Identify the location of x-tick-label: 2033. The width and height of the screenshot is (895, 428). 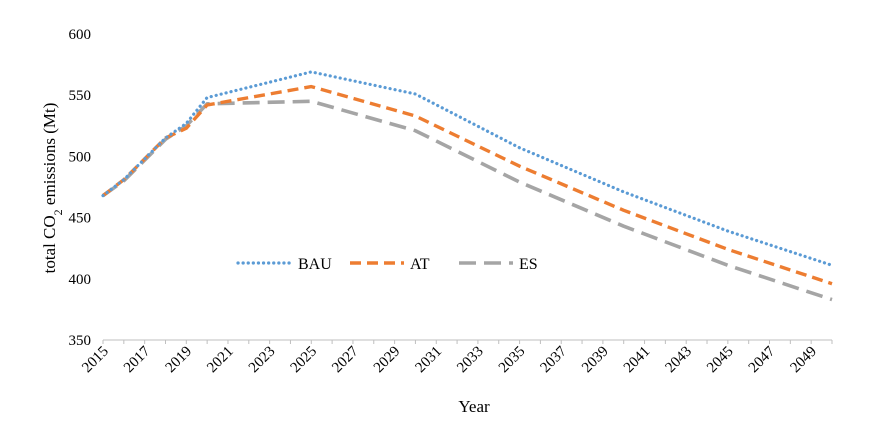
(470, 360).